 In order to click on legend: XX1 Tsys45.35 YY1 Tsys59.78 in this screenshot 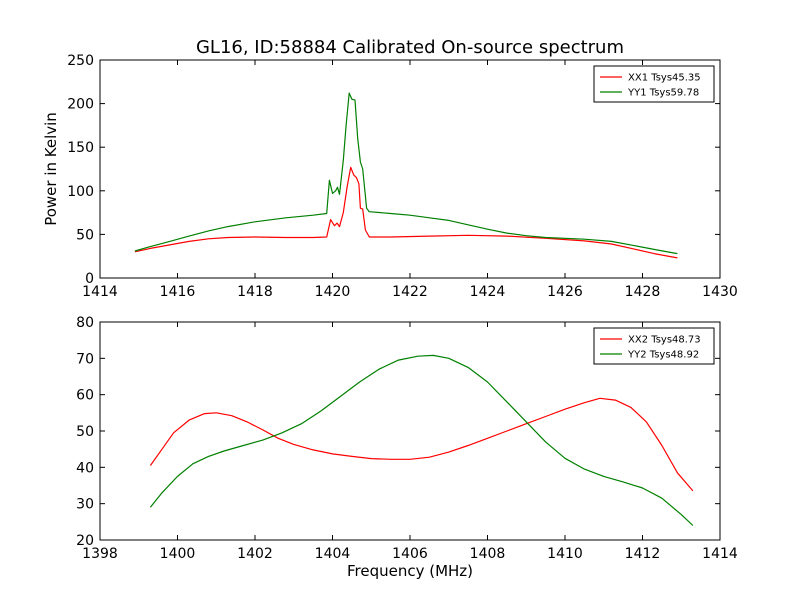, I will do `click(654, 84)`.